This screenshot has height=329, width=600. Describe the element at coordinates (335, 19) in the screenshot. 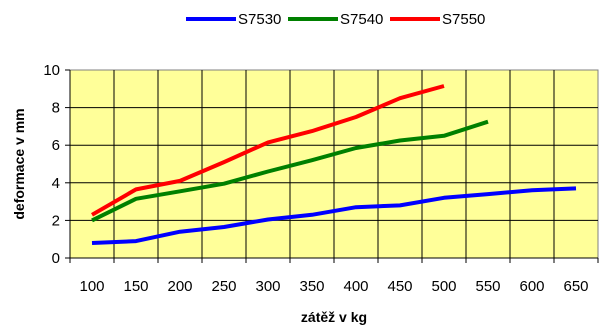

I see `legend: S7530 S7540 S7550` at that location.